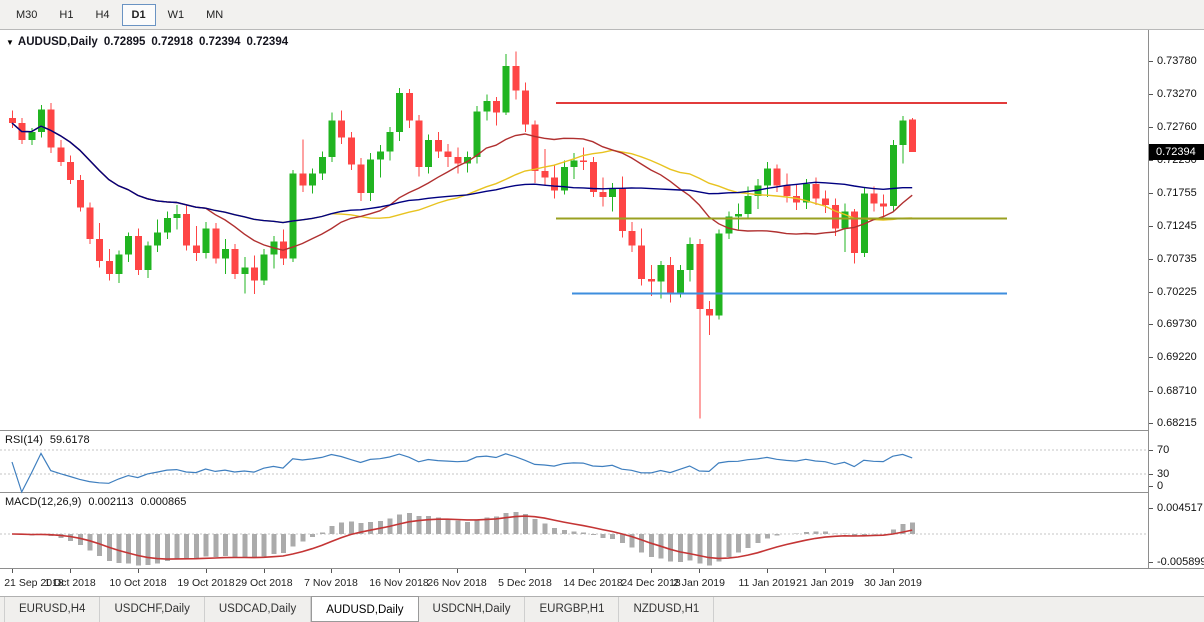 Image resolution: width=1204 pixels, height=622 pixels. What do you see at coordinates (1176, 152) in the screenshot?
I see `current-price-badge: 0.72394` at bounding box center [1176, 152].